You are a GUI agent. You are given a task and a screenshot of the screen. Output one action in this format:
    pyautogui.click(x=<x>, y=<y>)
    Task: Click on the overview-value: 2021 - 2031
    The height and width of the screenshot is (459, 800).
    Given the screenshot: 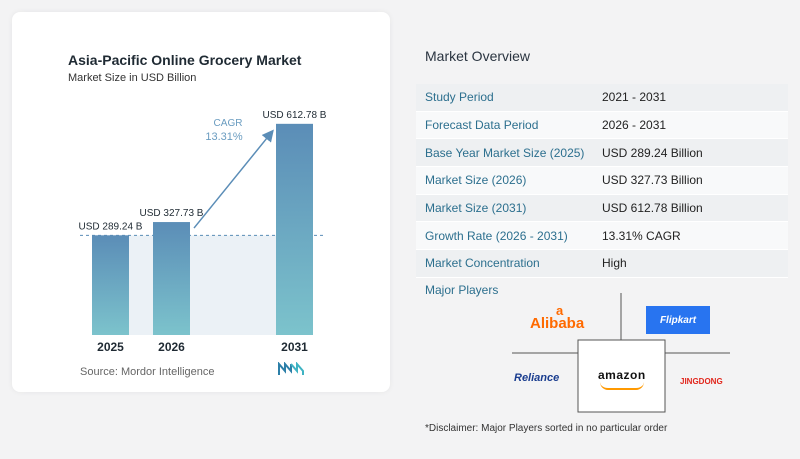 What is the action you would take?
    pyautogui.click(x=690, y=98)
    